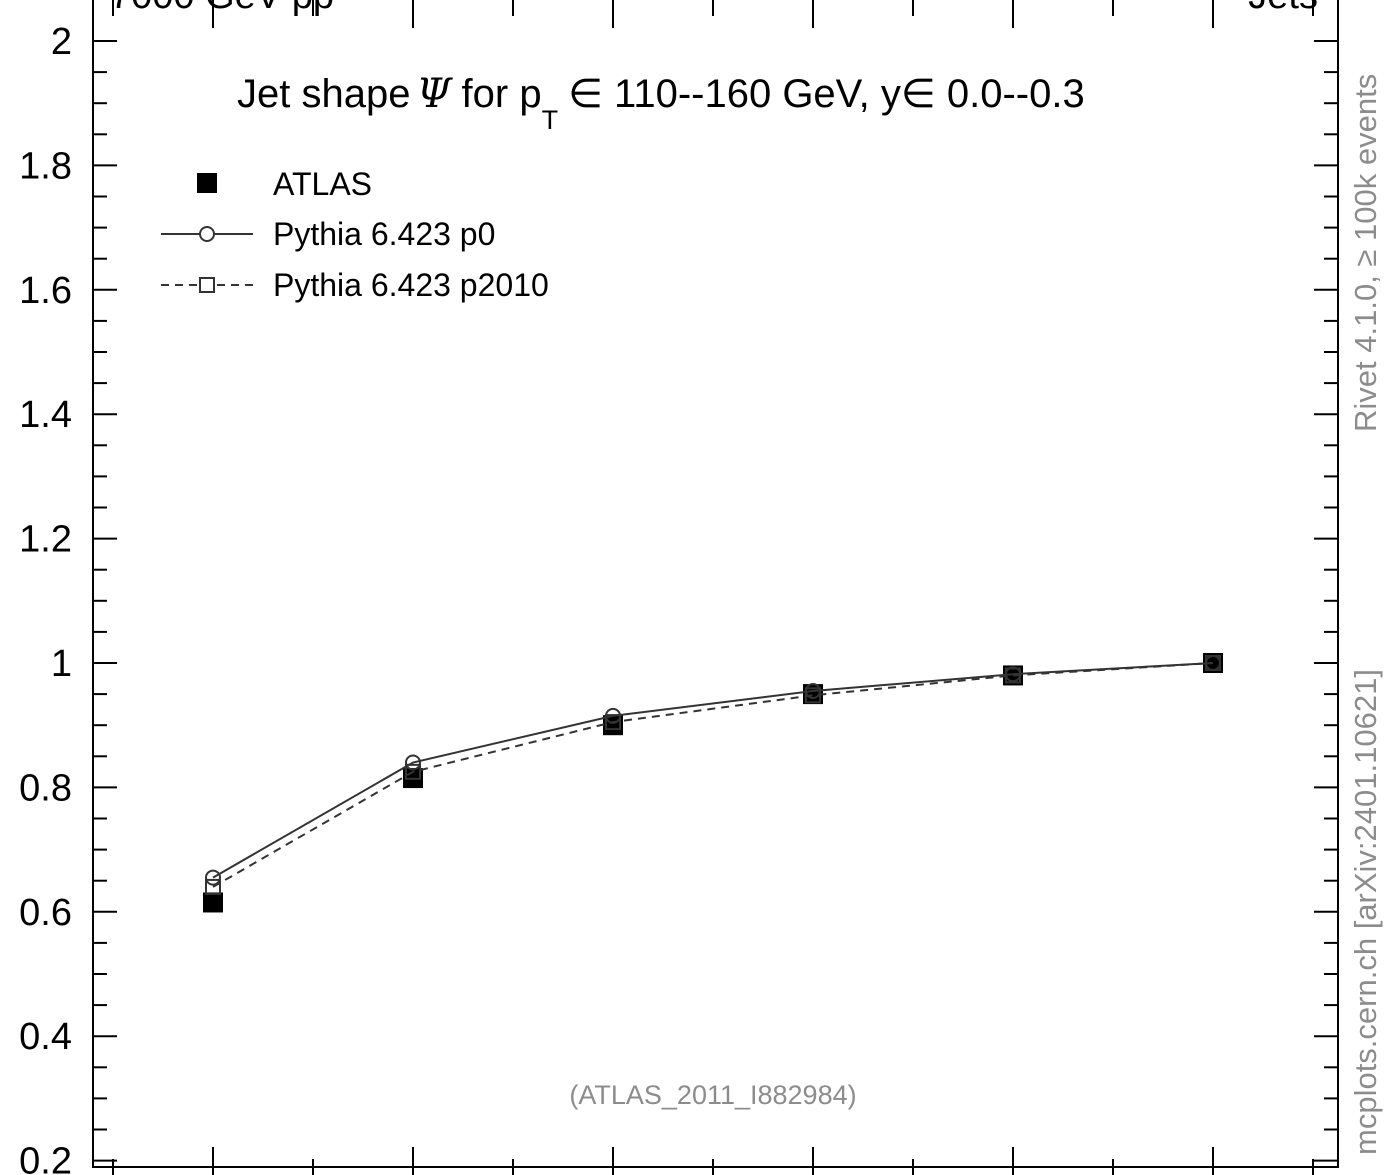 The image size is (1387, 1175). I want to click on legend-label-p0: Pythia 6.423 p0, so click(384, 234).